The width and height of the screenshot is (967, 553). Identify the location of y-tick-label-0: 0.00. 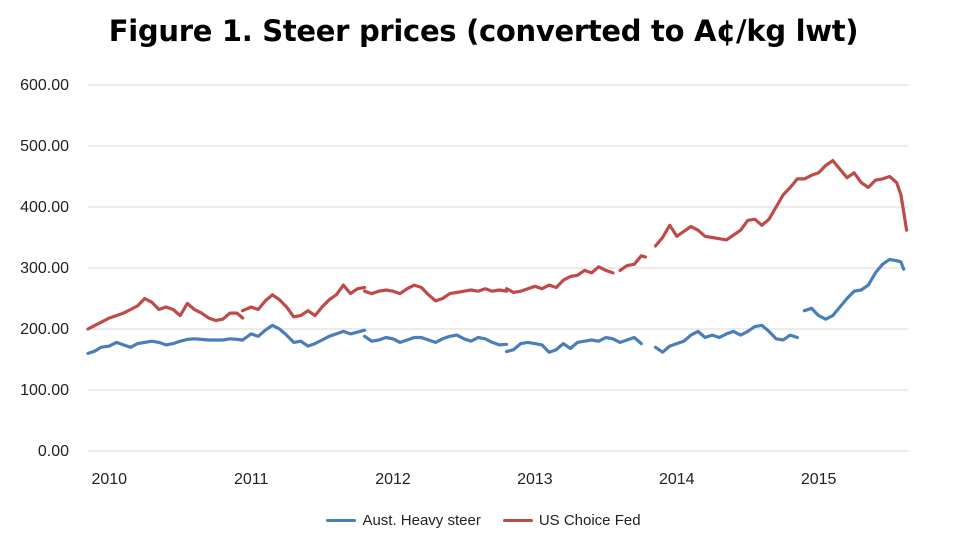
(53, 451).